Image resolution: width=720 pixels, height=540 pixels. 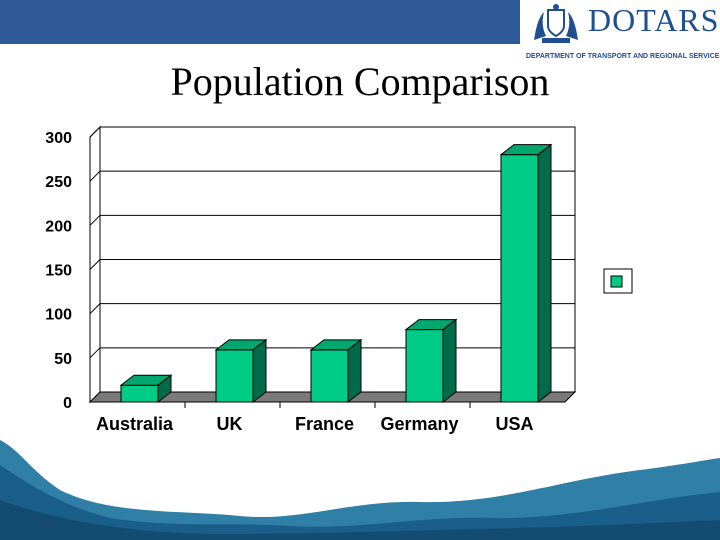 What do you see at coordinates (419, 424) in the screenshot?
I see `x-tick-label: Germany` at bounding box center [419, 424].